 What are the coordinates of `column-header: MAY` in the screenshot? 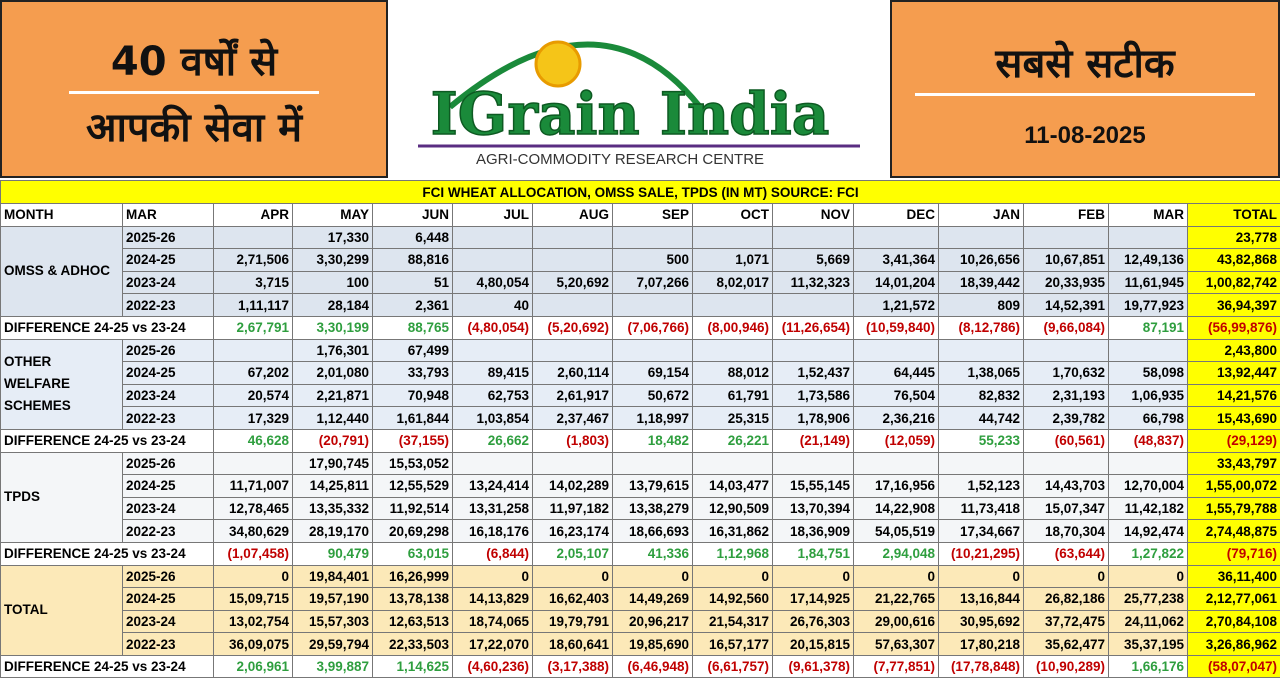 It's located at (332, 215).